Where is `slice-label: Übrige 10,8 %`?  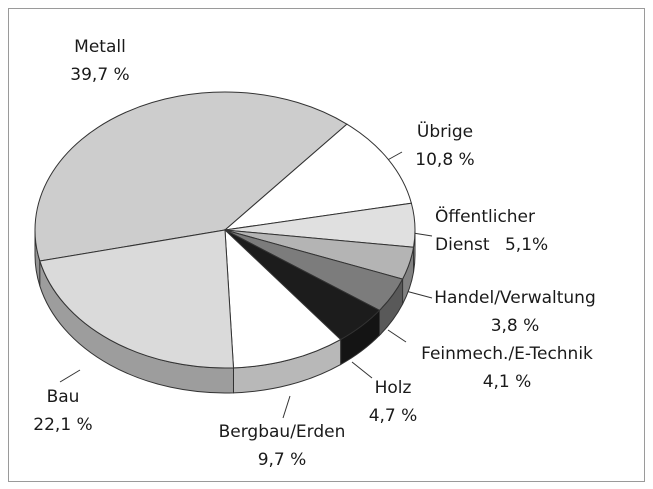
slice-label: Übrige 10,8 % is located at coordinates (444, 146).